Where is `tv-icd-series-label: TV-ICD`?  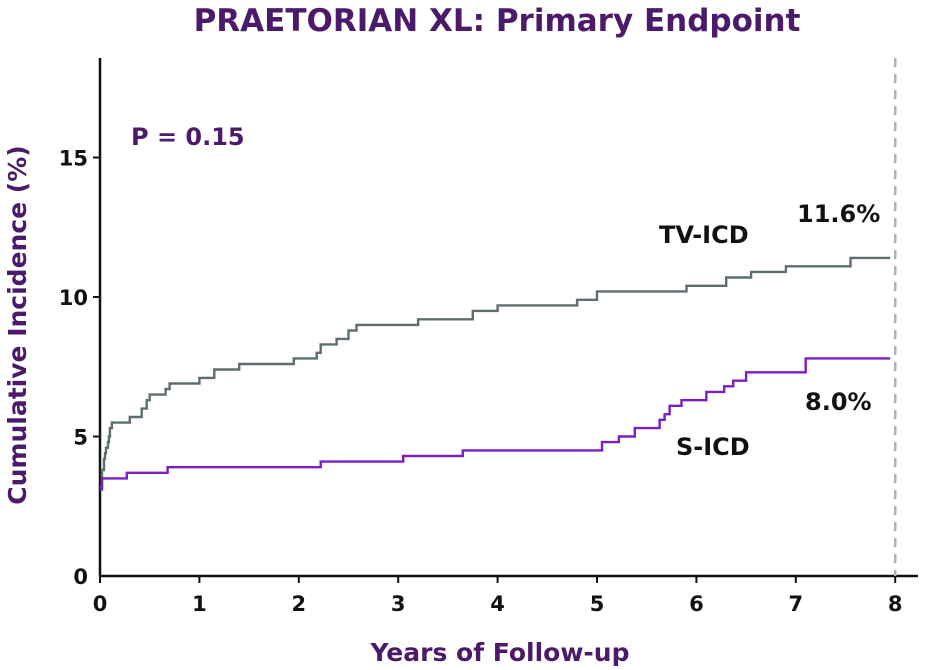
tv-icd-series-label: TV-ICD is located at coordinates (704, 235).